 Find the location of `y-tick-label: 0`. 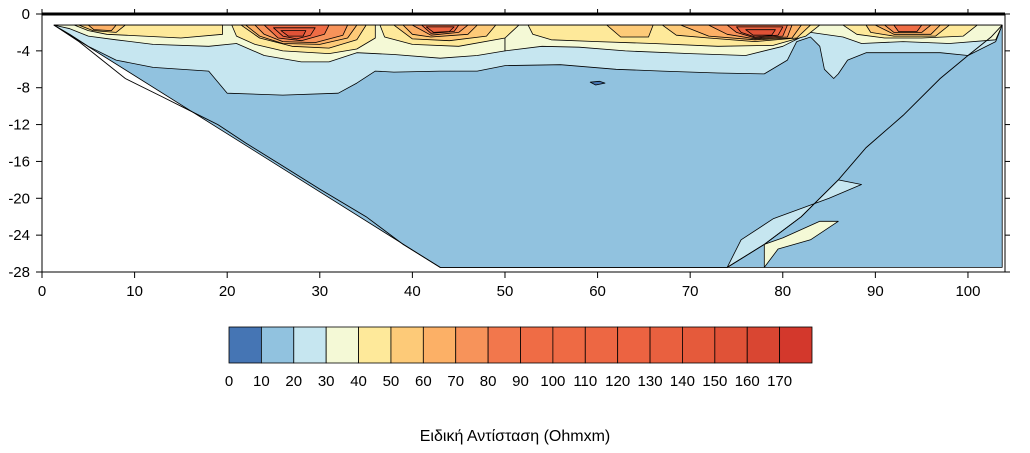

y-tick-label: 0 is located at coordinates (26, 14).